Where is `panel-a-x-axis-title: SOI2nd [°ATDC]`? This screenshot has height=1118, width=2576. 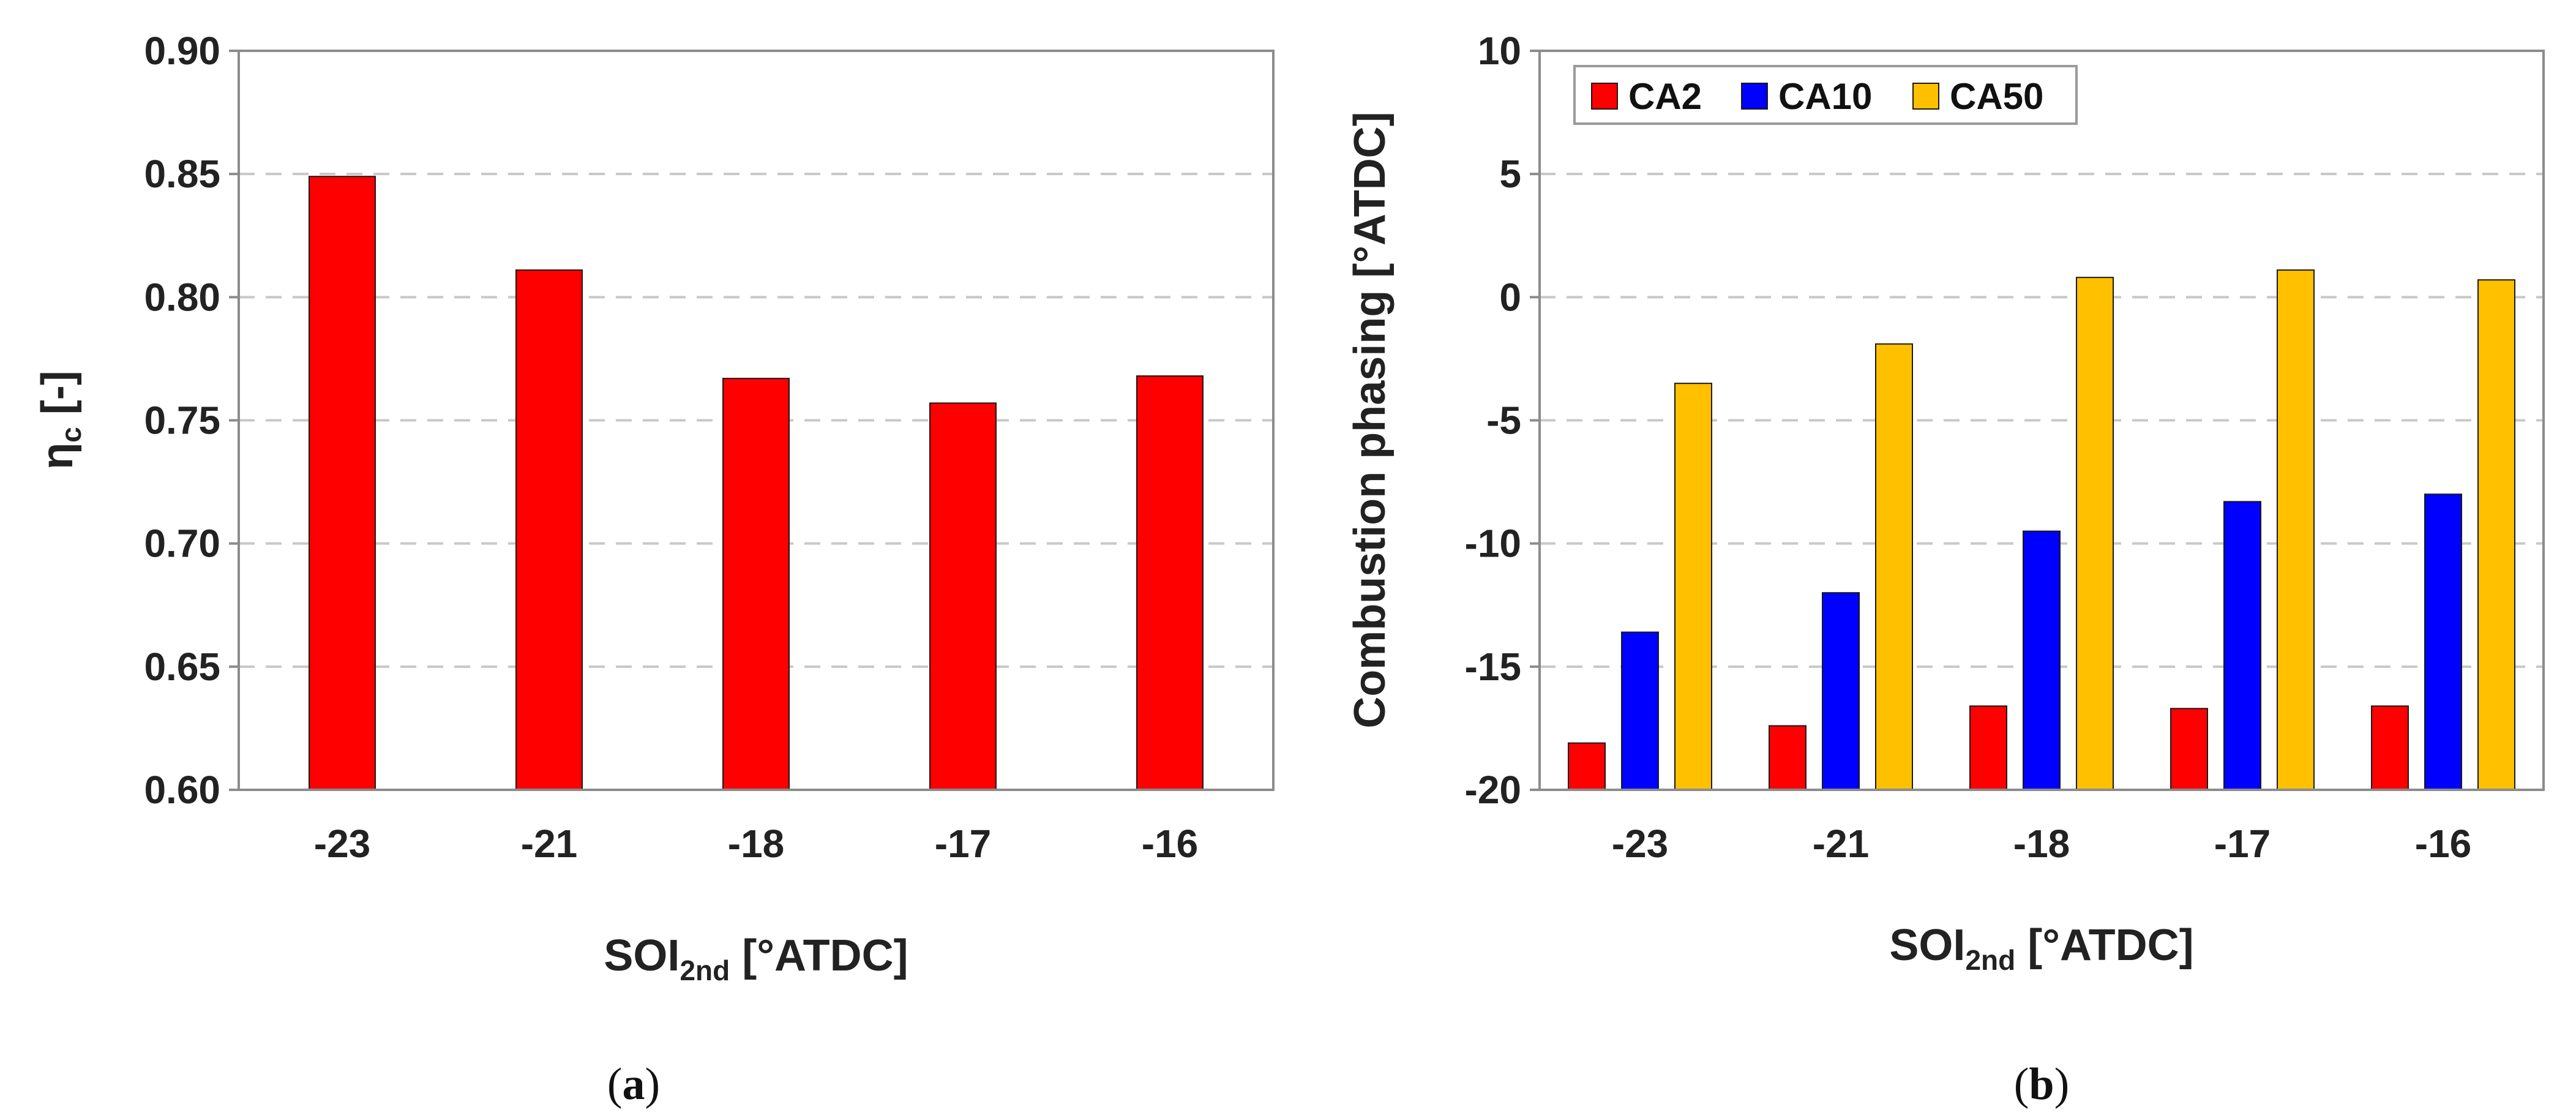 panel-a-x-axis-title: SOI2nd [°ATDC] is located at coordinates (756, 958).